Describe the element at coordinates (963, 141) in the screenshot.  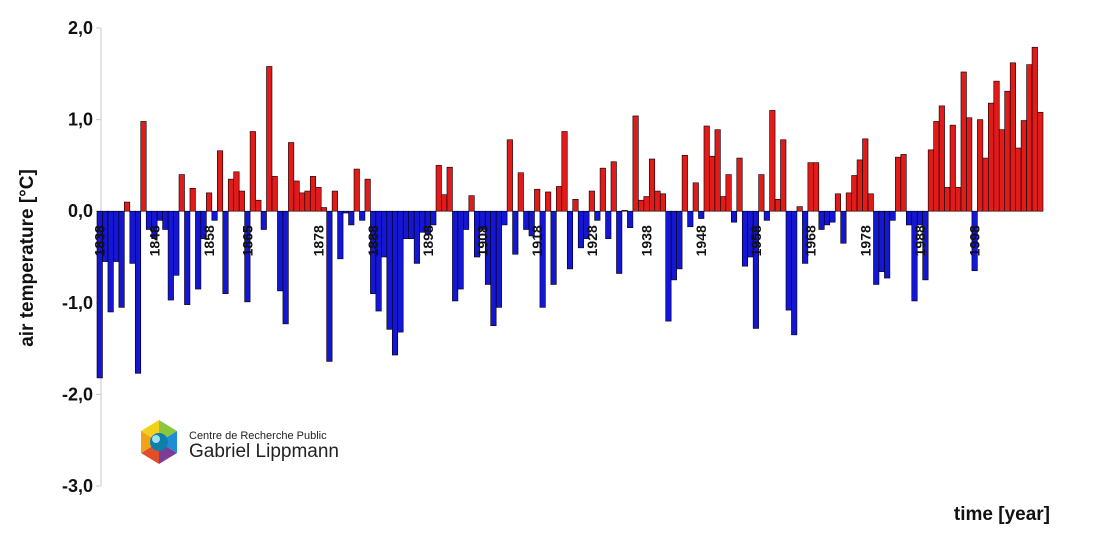
I see `bar-year-1996` at that location.